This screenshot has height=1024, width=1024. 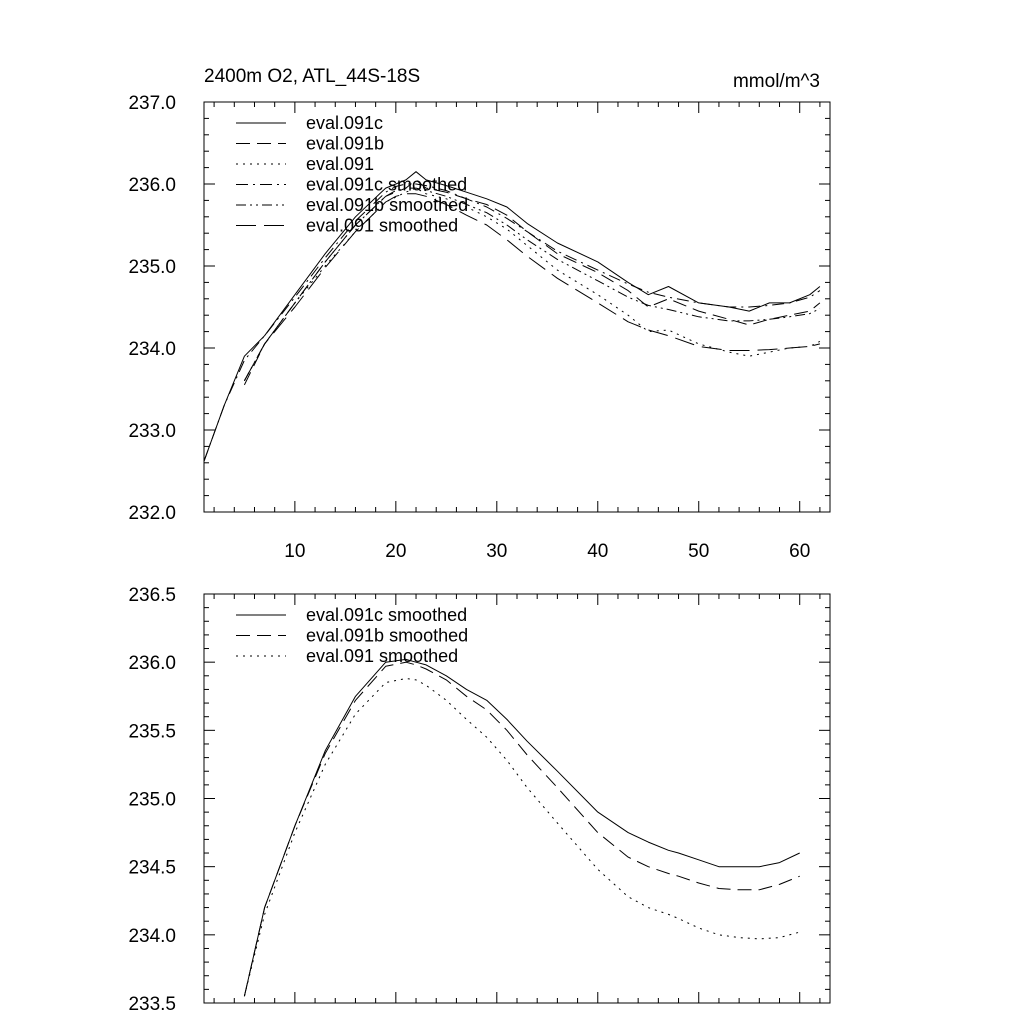 I want to click on y-tick-label: 234.5, so click(x=152, y=868).